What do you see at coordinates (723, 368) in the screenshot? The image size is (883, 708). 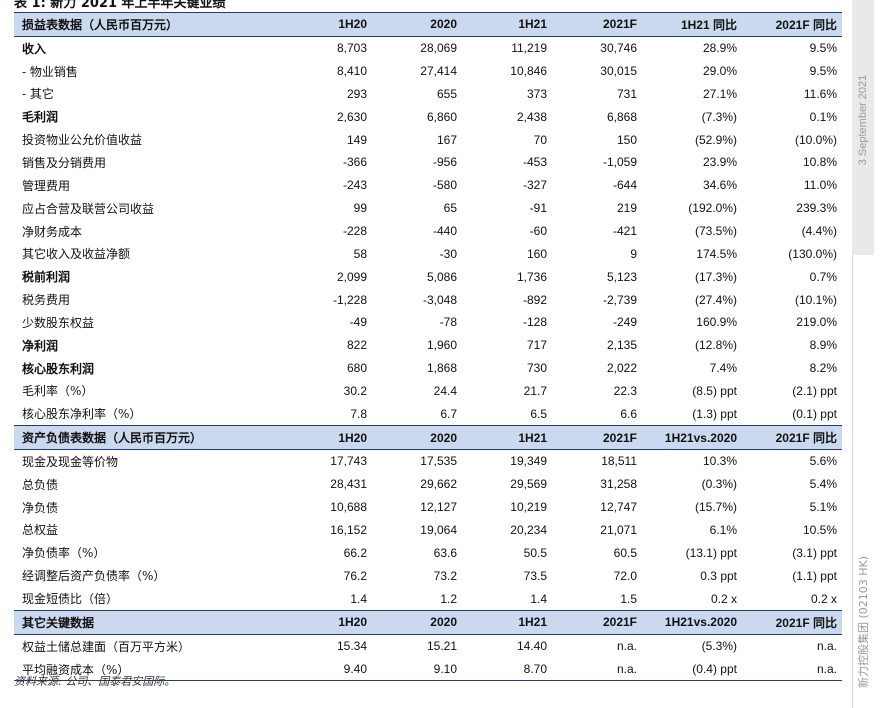 I see `cell-value: 7.4%` at bounding box center [723, 368].